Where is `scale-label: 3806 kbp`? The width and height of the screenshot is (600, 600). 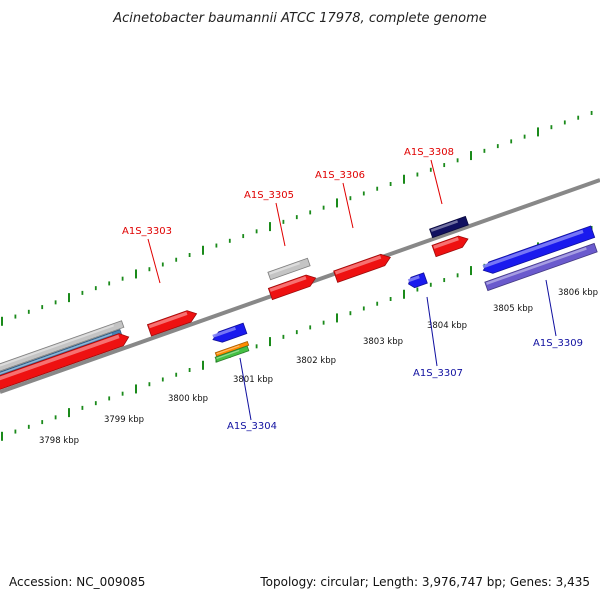
scale-label: 3806 kbp is located at coordinates (578, 293).